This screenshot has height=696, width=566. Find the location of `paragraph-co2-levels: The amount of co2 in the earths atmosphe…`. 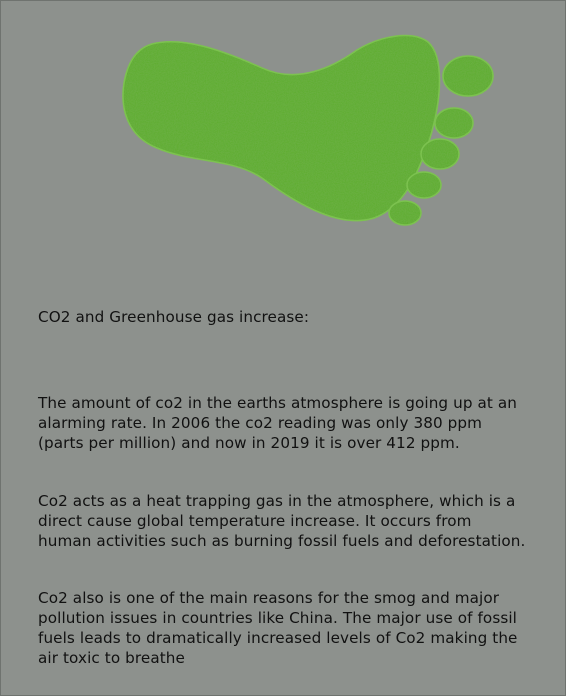

paragraph-co2-levels: The amount of co2 in the earths atmosphe… is located at coordinates (278, 423).